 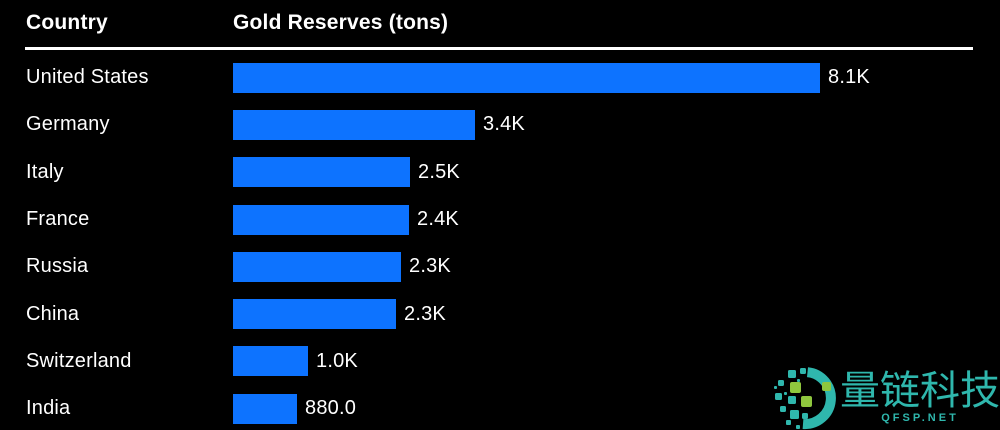 What do you see at coordinates (438, 219) in the screenshot?
I see `value-label: 2.4K` at bounding box center [438, 219].